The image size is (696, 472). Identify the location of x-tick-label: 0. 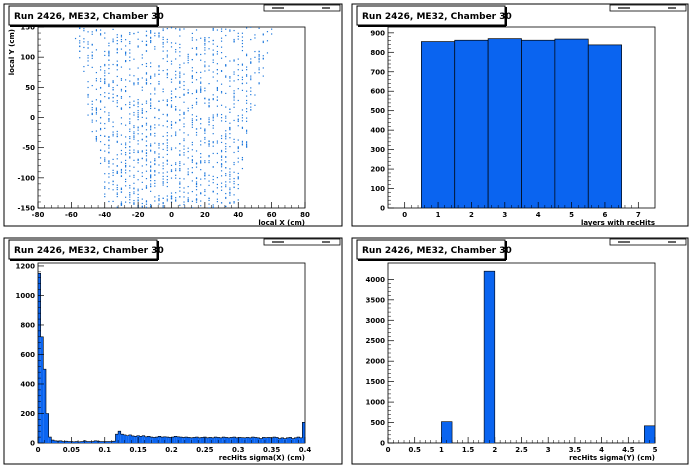
(388, 450).